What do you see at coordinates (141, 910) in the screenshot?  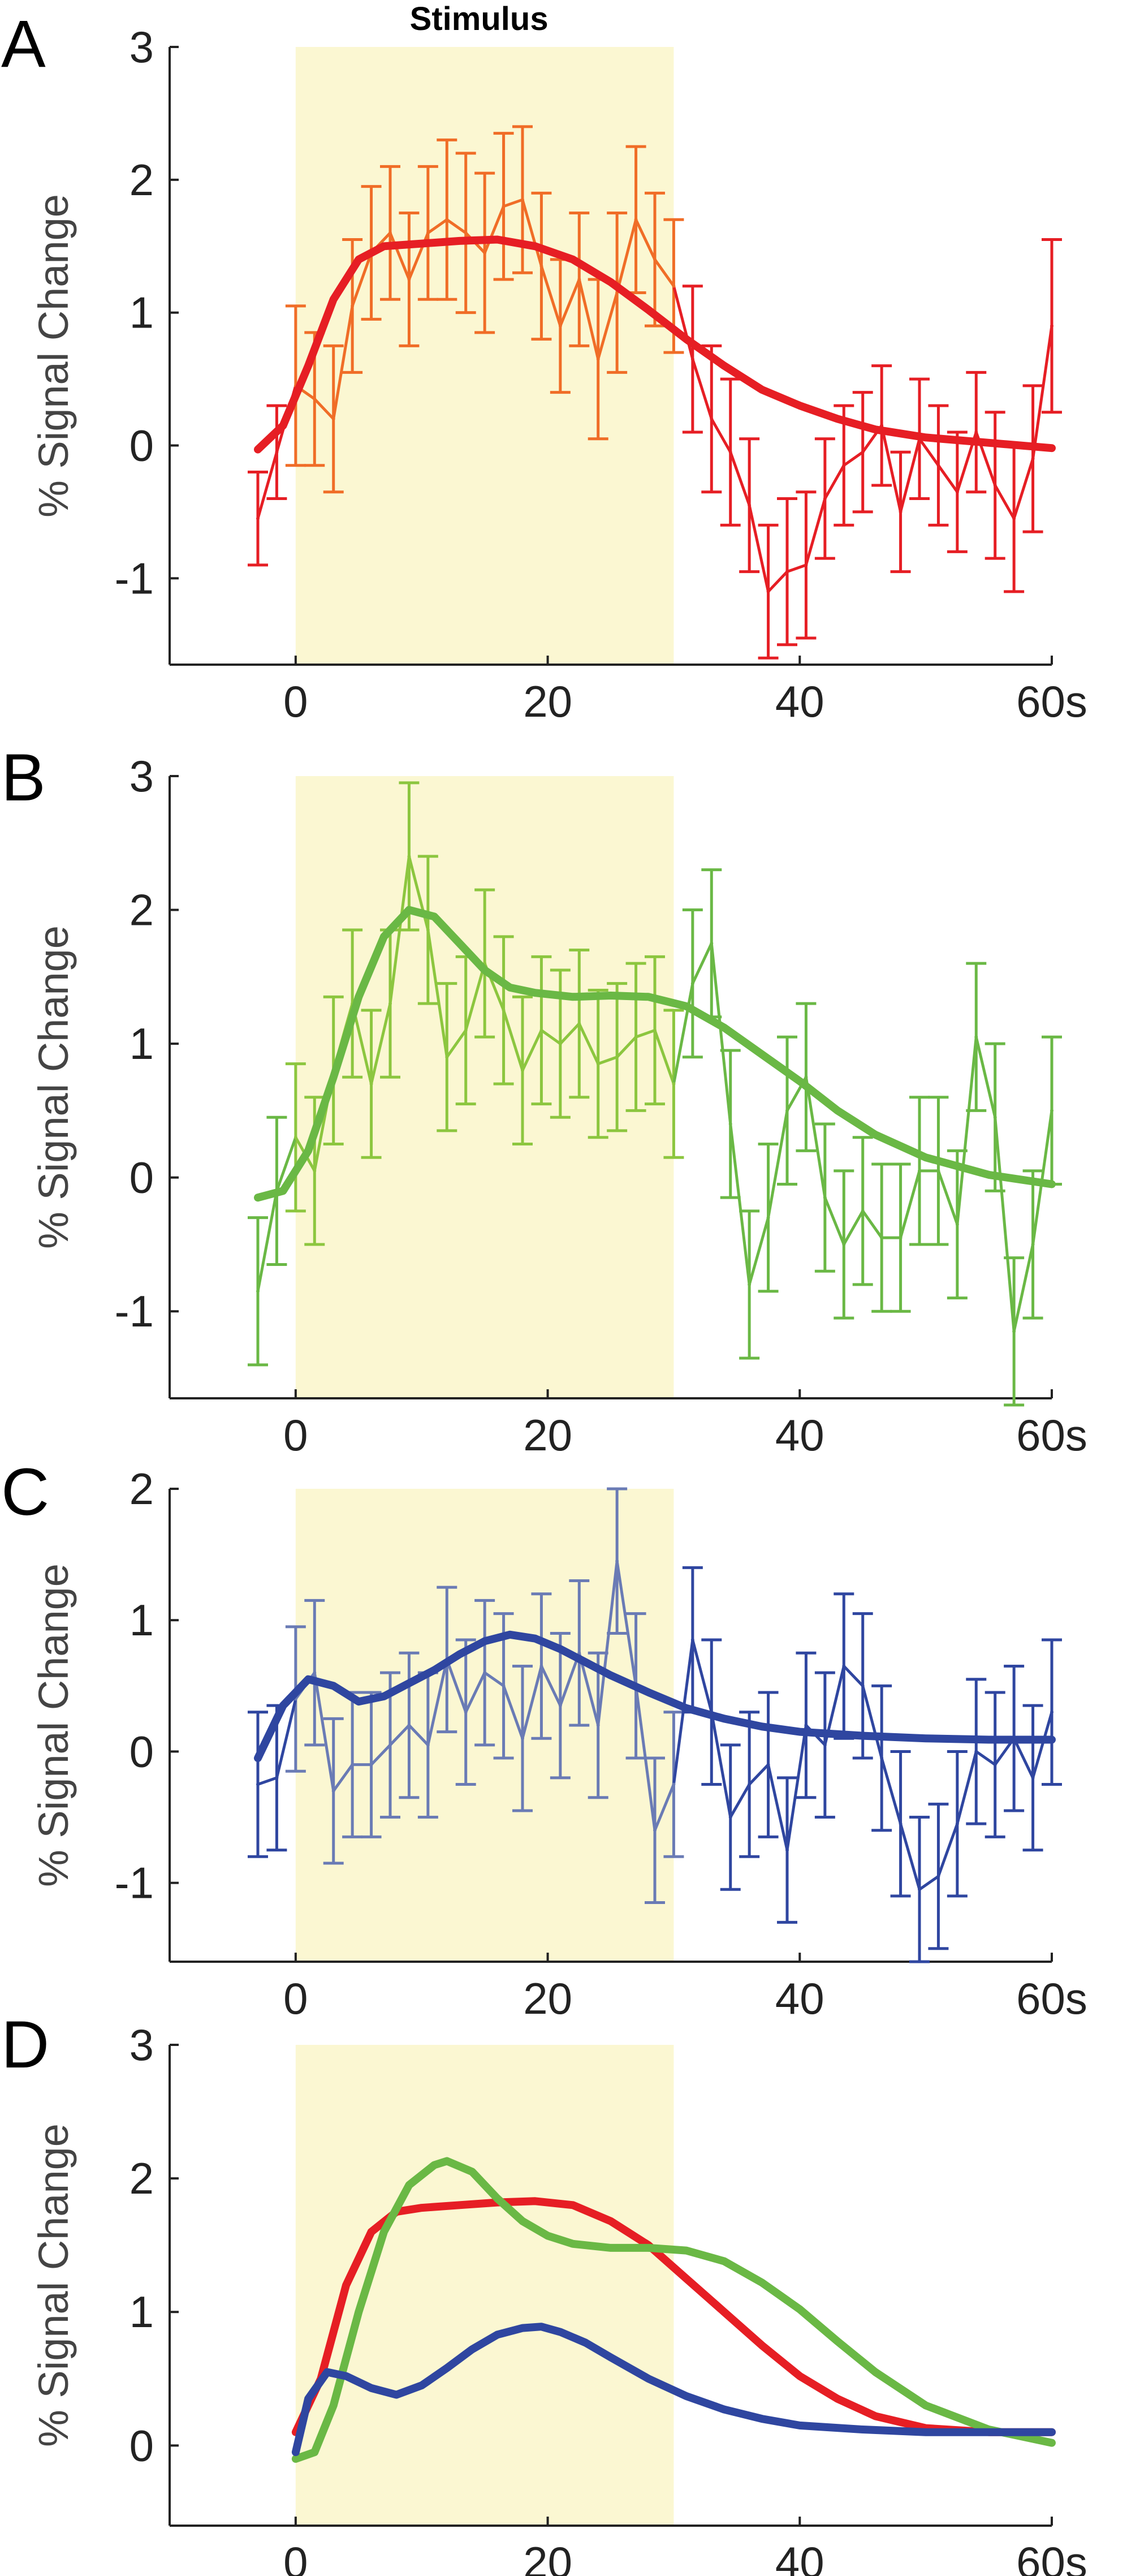 I see `y-tick-label: 2` at bounding box center [141, 910].